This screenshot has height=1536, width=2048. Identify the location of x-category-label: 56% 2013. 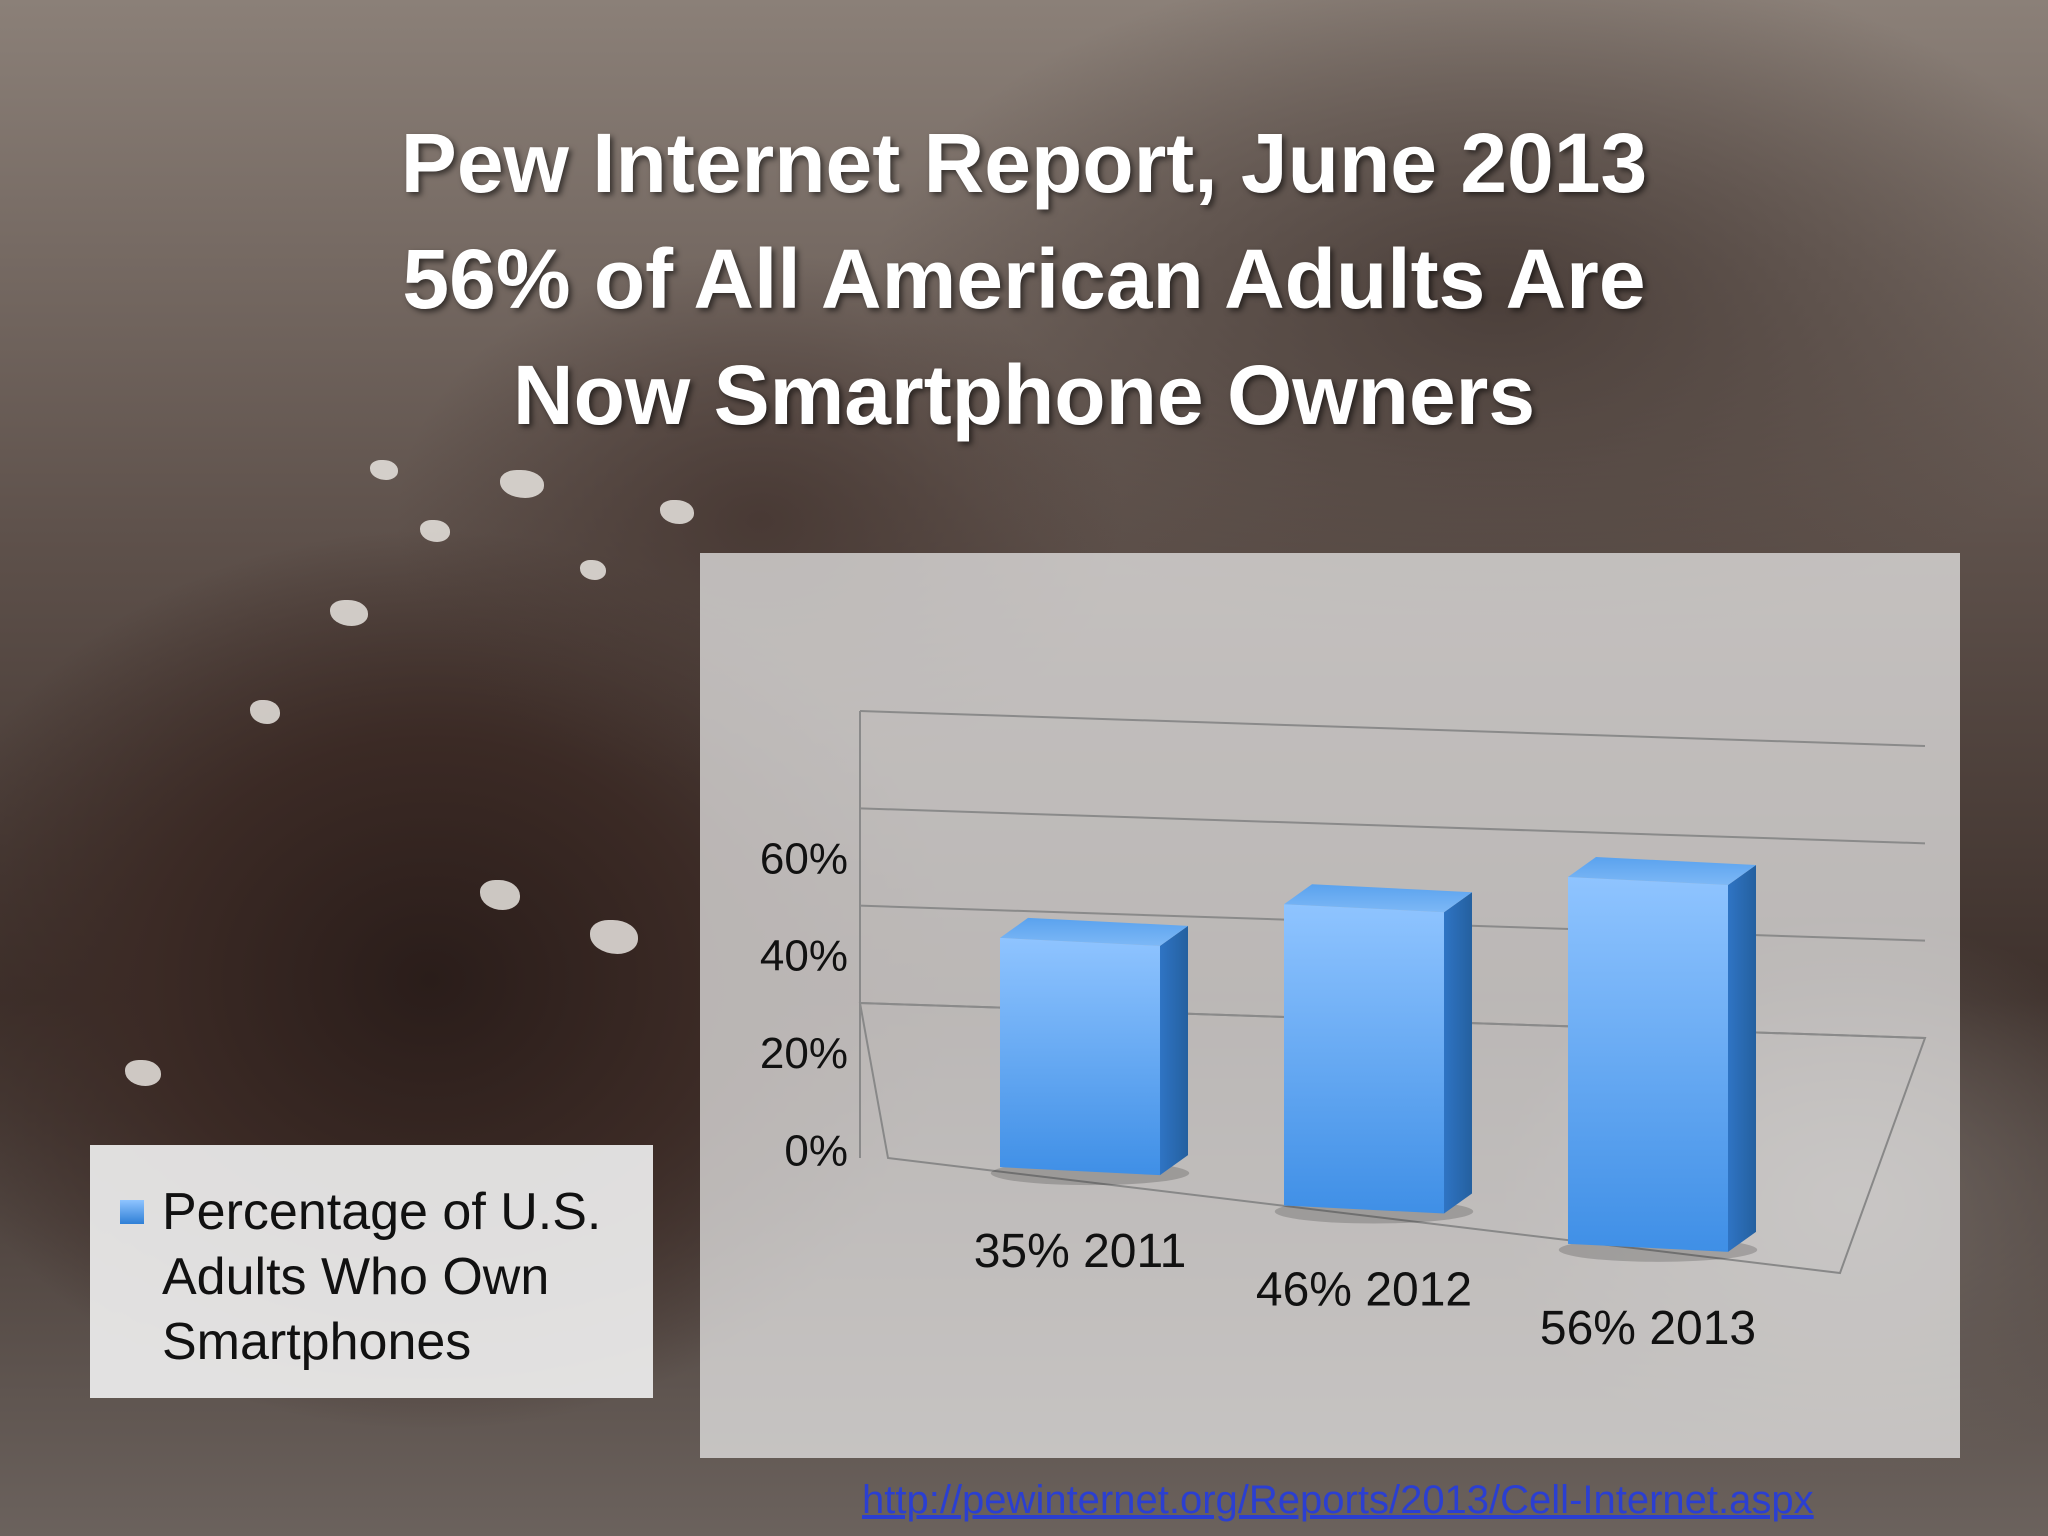
(1648, 1328).